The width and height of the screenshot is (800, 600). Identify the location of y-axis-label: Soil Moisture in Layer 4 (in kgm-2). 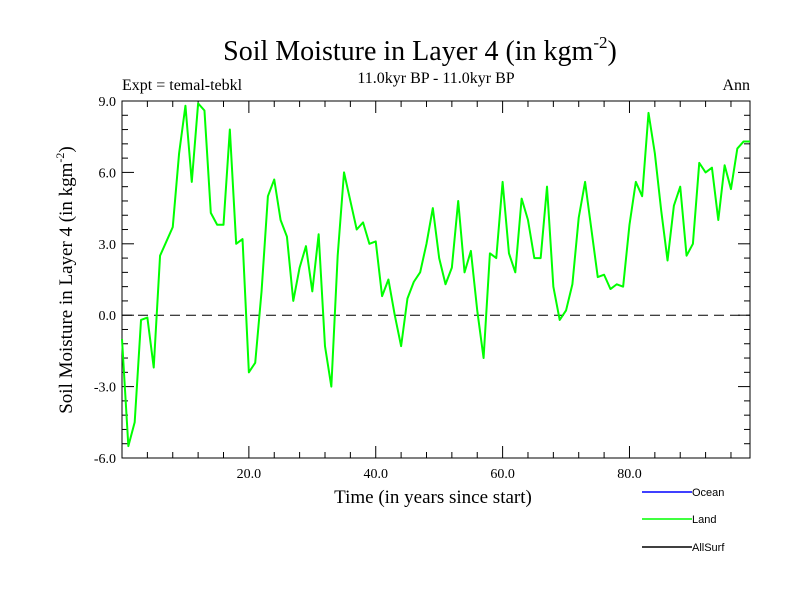
(65, 280).